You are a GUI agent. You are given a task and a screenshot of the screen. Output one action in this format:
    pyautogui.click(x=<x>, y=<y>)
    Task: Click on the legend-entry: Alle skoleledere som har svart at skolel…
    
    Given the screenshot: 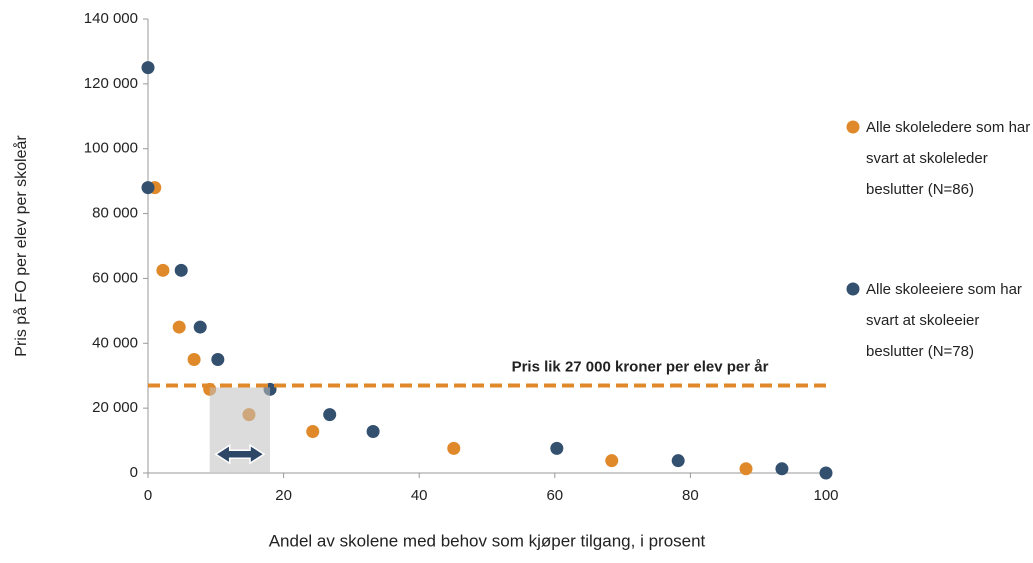 What is the action you would take?
    pyautogui.click(x=948, y=158)
    